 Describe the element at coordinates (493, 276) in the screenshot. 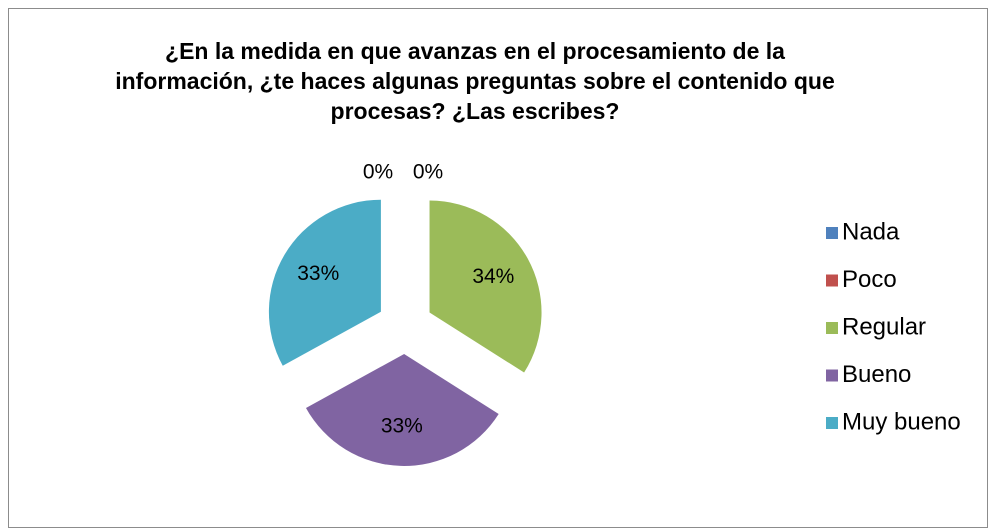

I see `data-label: 34%` at that location.